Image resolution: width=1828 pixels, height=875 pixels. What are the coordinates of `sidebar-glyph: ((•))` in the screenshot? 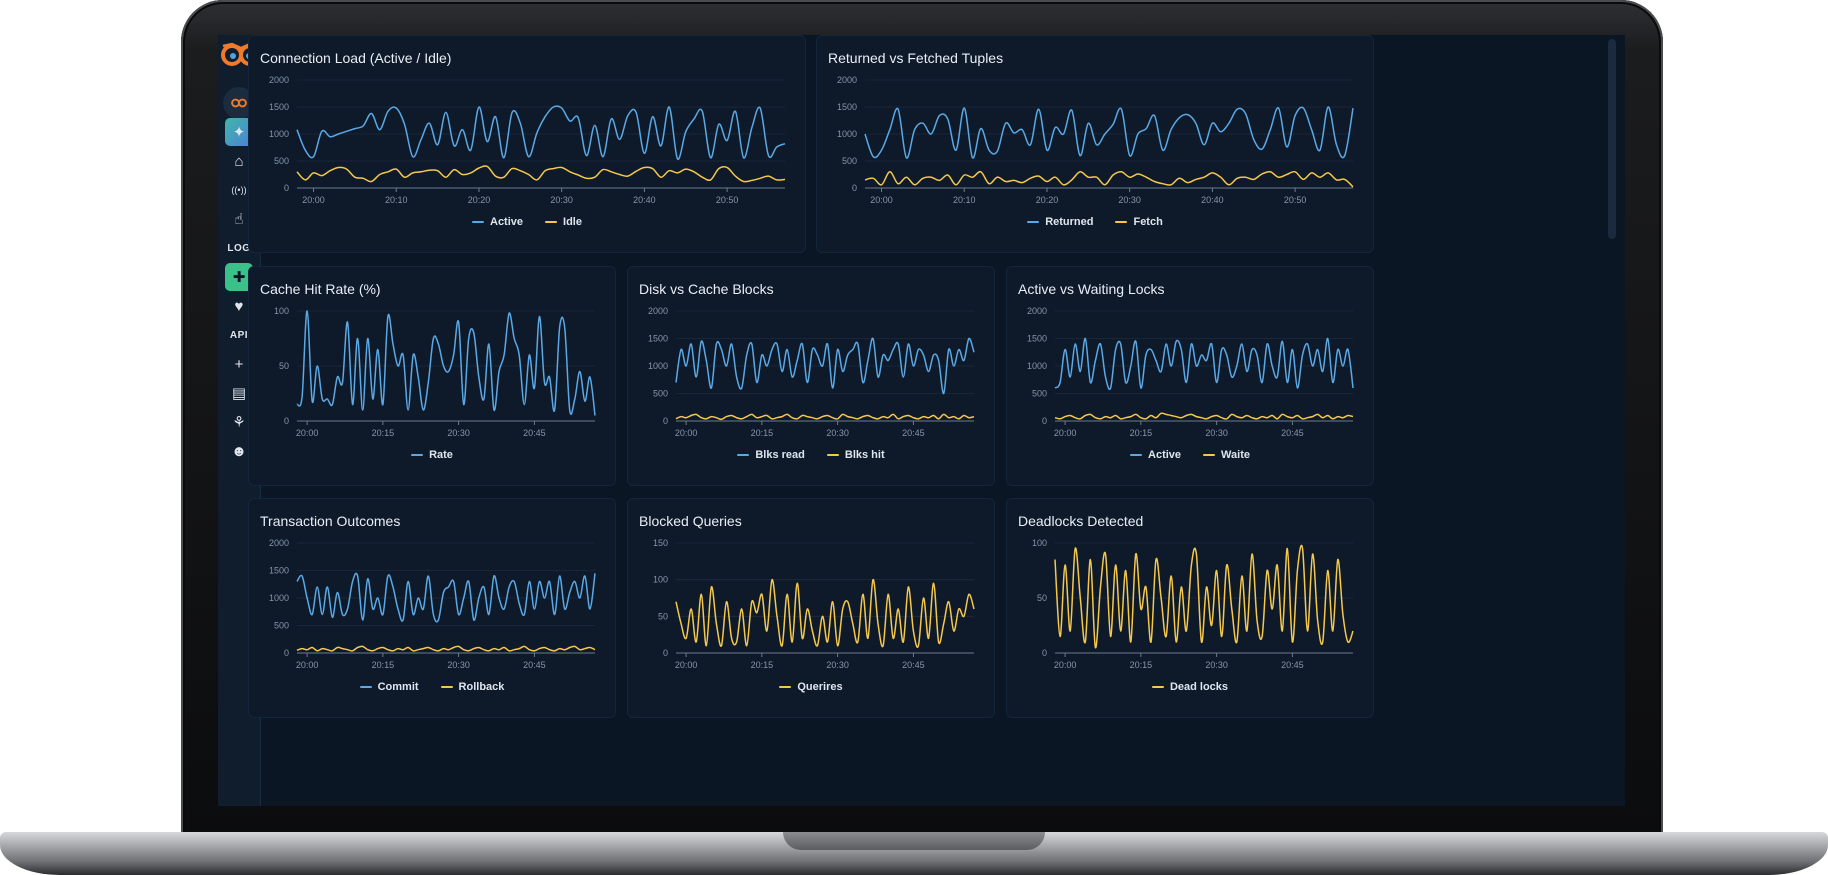 It's located at (239, 190).